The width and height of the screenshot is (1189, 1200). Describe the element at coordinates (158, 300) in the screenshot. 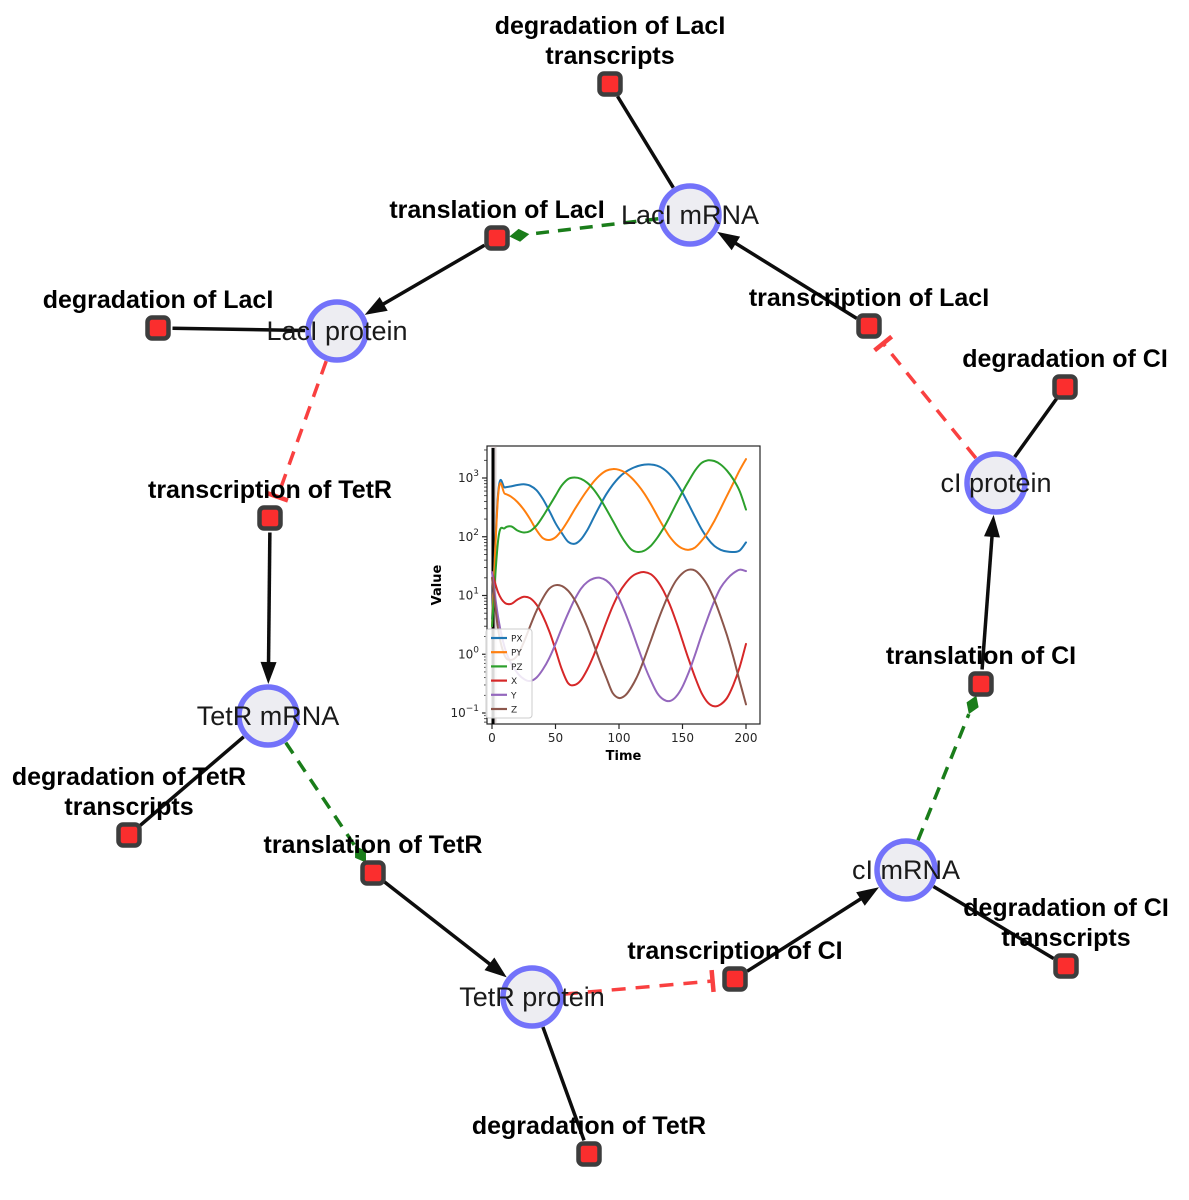

I see `reaction-label-deg-laci-line1: degradation of LacI` at that location.